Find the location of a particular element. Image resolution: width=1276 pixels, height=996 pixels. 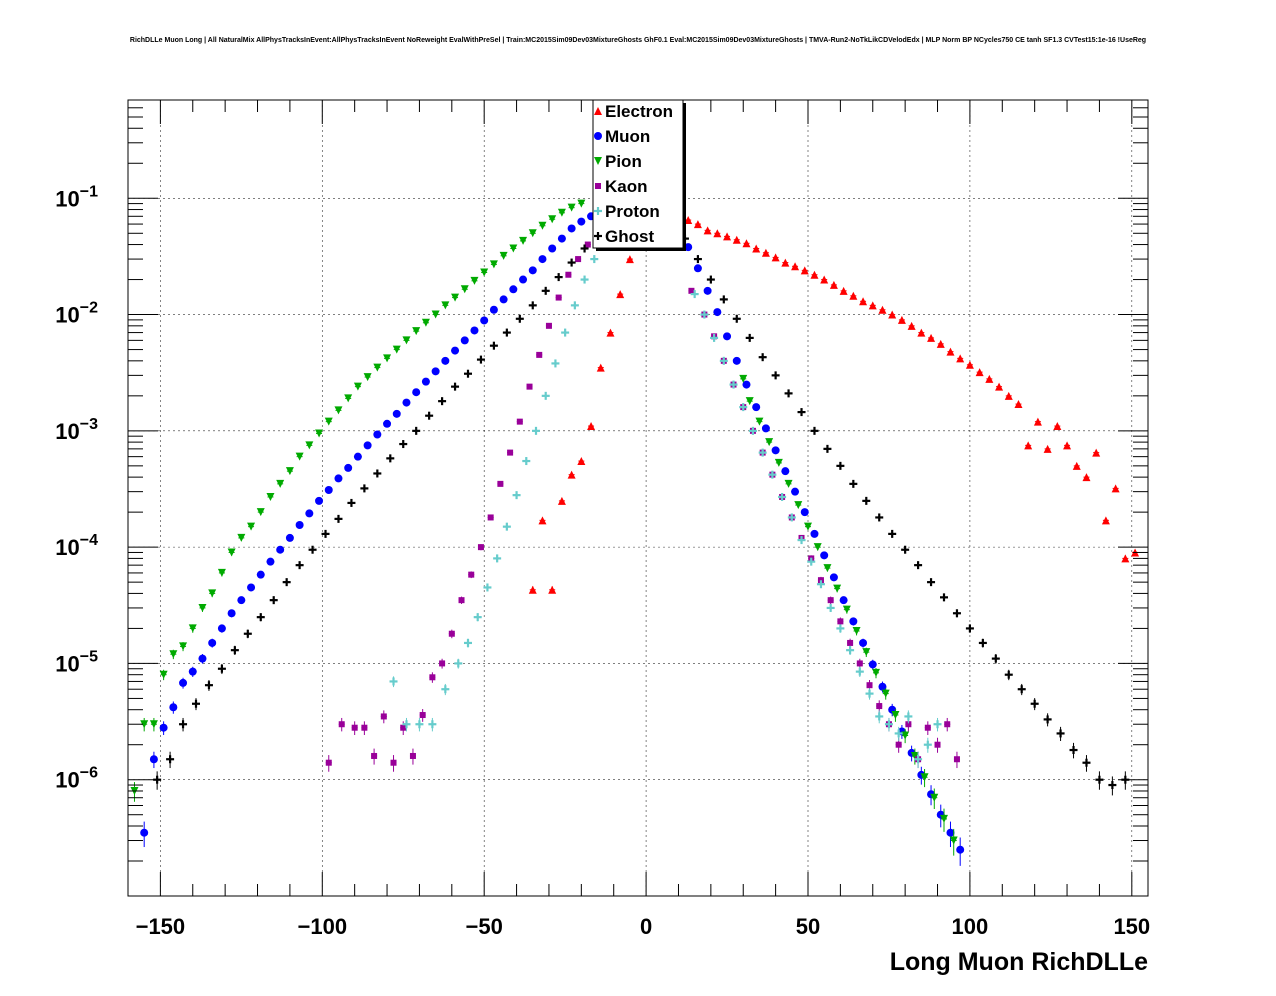

y-tick-label: 10−1 is located at coordinates (76, 197).